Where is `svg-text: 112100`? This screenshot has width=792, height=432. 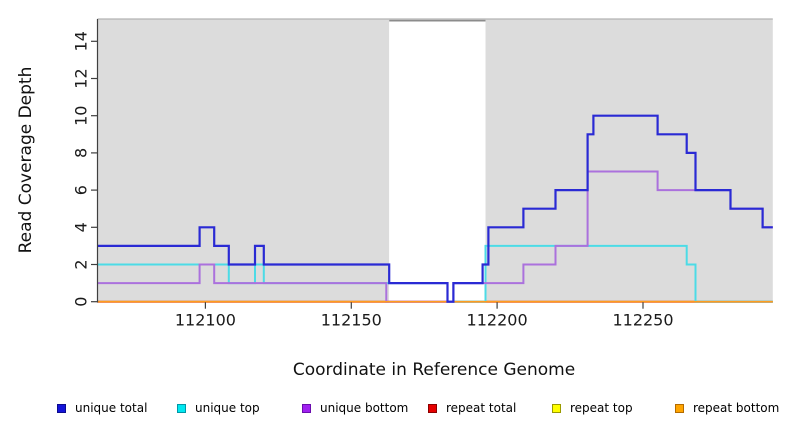 svg-text: 112100 is located at coordinates (205, 320).